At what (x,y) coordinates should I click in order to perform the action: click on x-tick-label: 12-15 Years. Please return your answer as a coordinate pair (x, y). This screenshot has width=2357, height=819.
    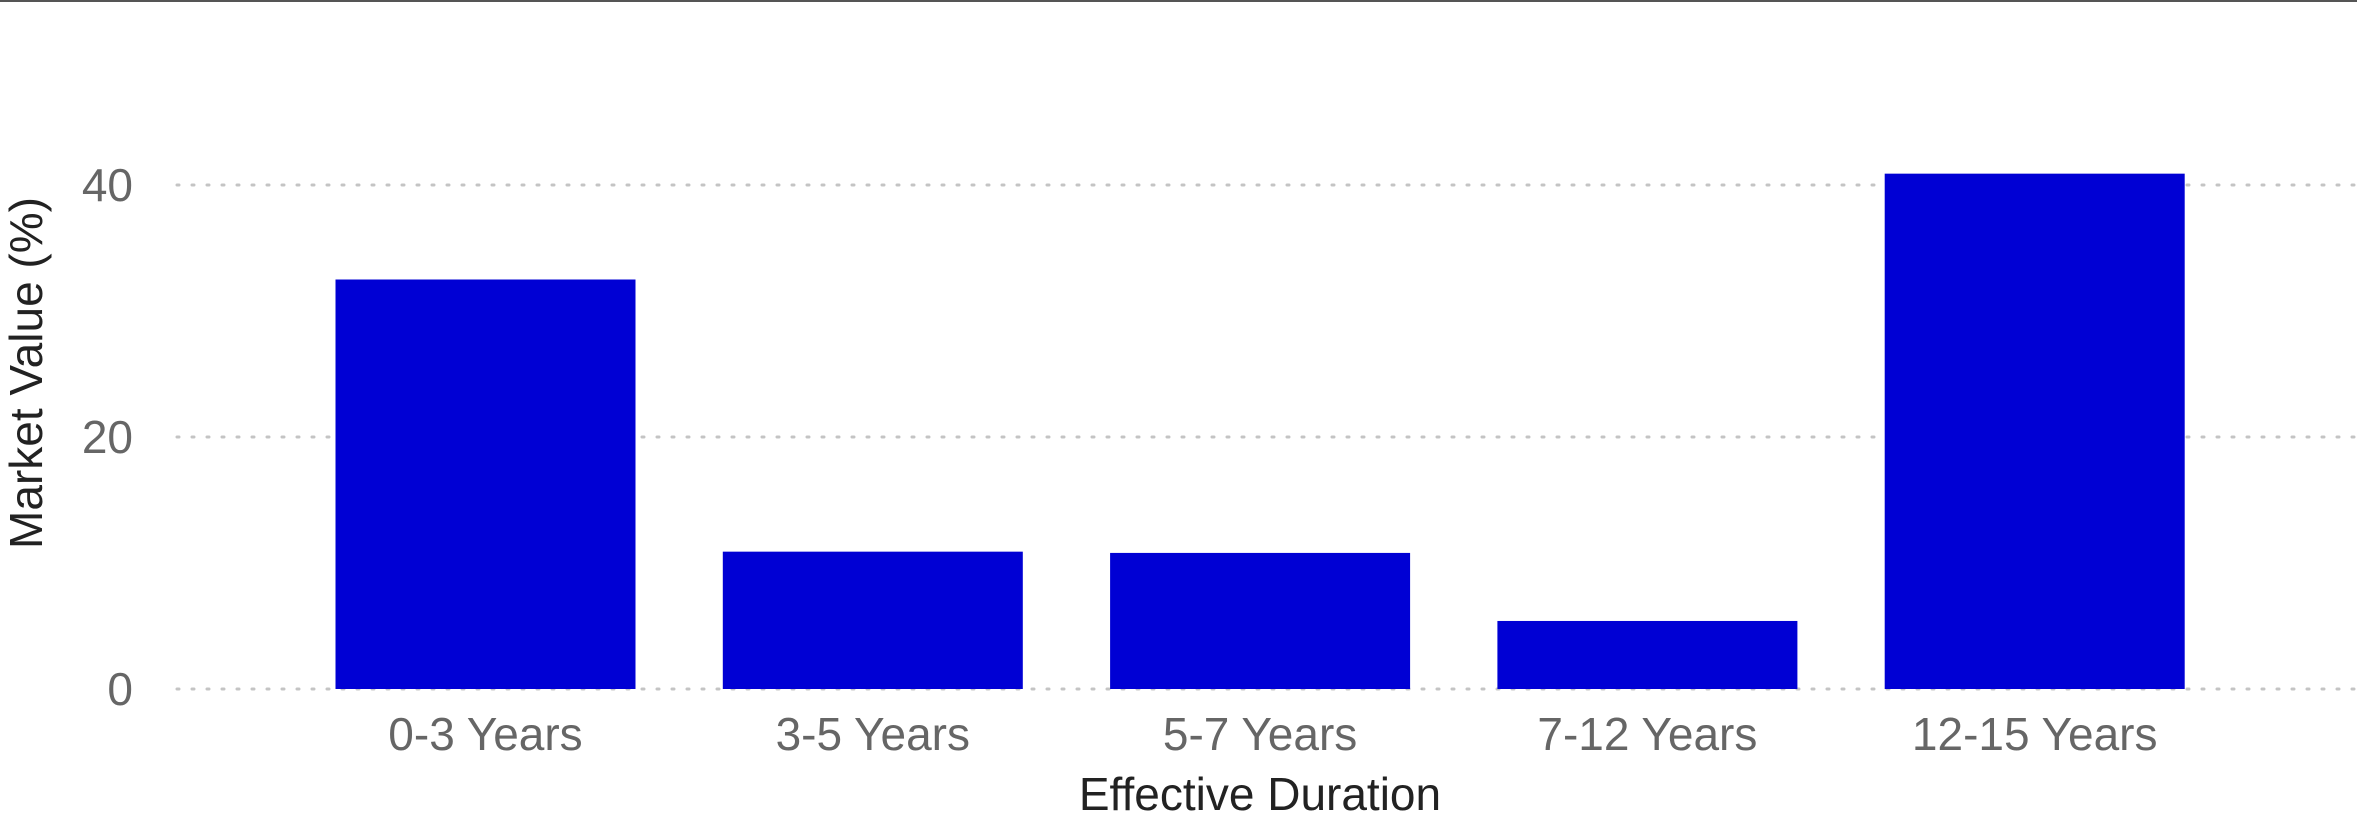
    Looking at the image, I should click on (2035, 734).